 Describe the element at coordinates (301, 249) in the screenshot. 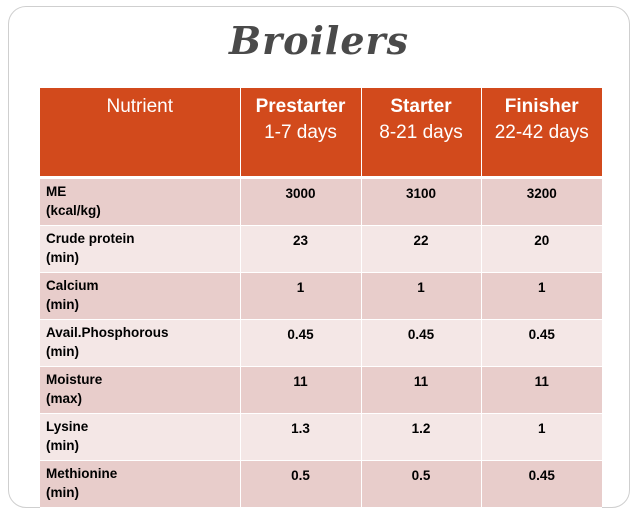

I see `prestarter-value: 23` at that location.